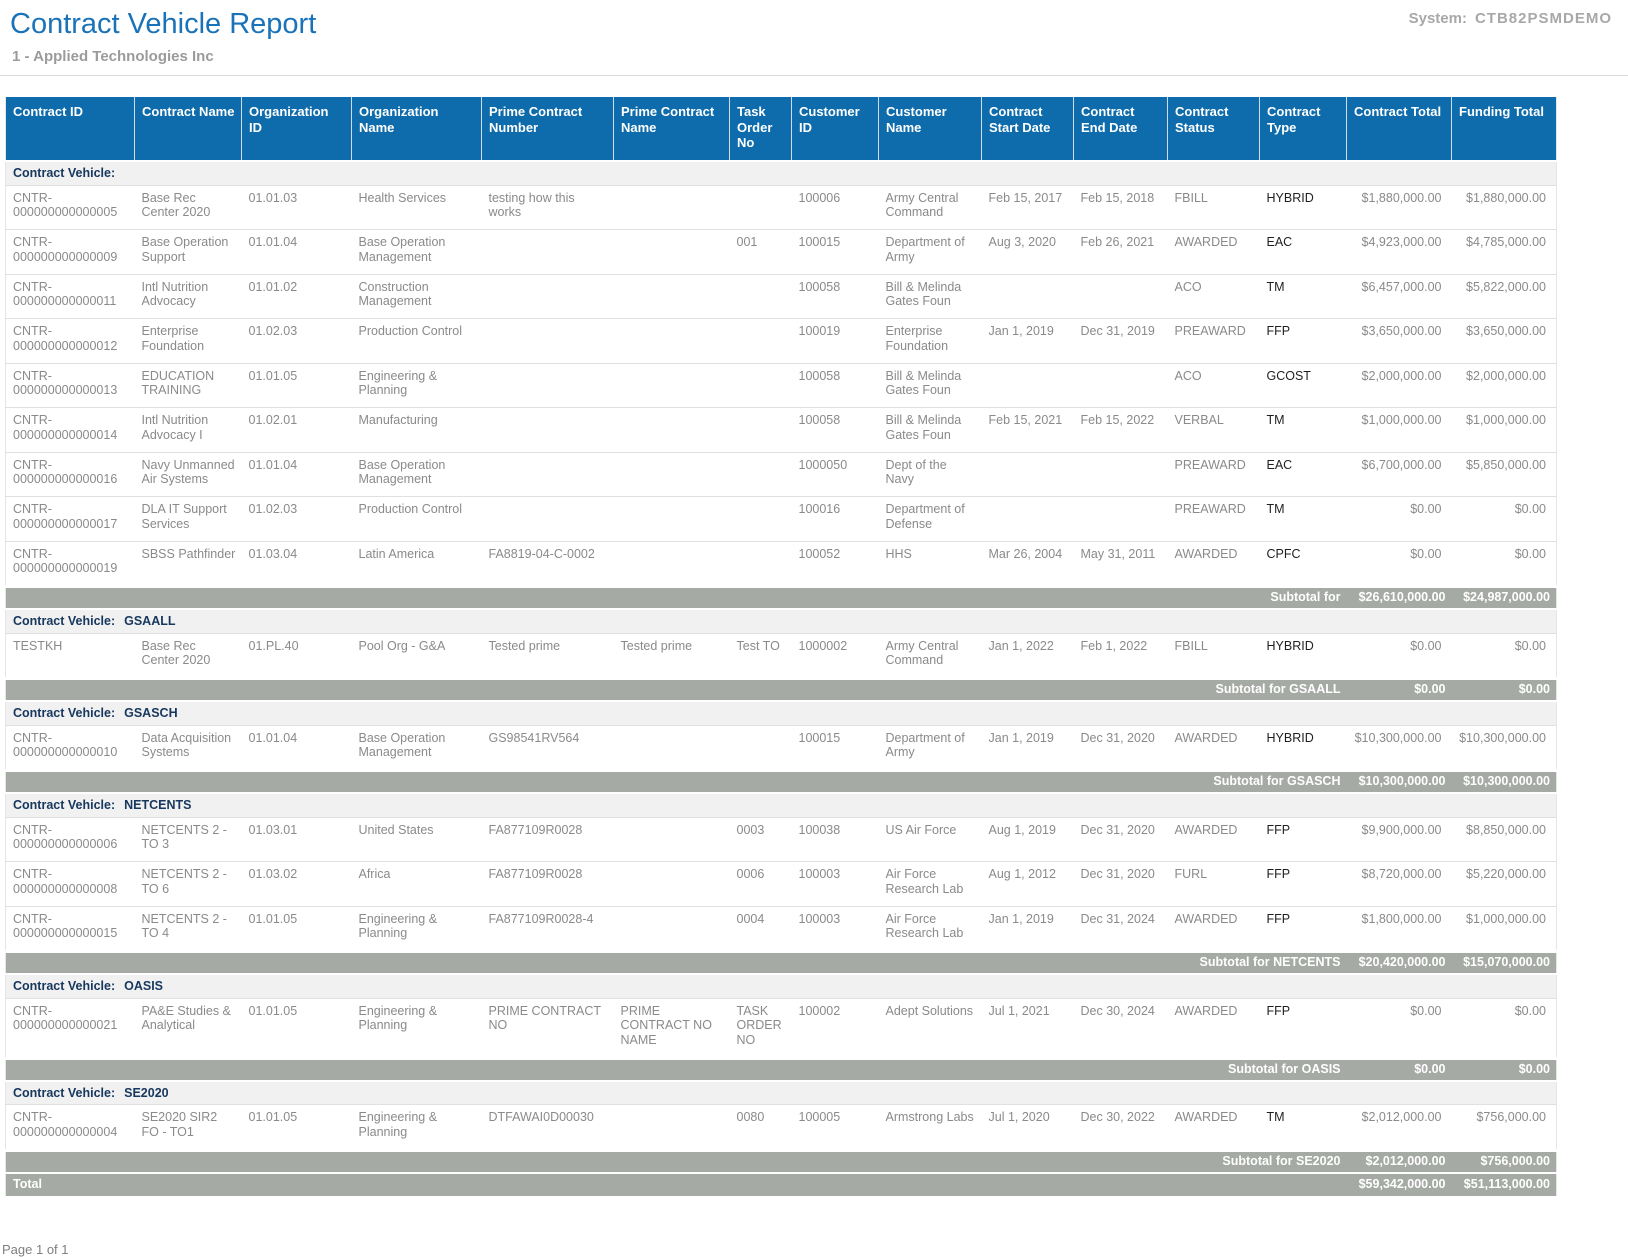 This screenshot has width=1628, height=1257. I want to click on cell-customer_id: 1000050, so click(835, 475).